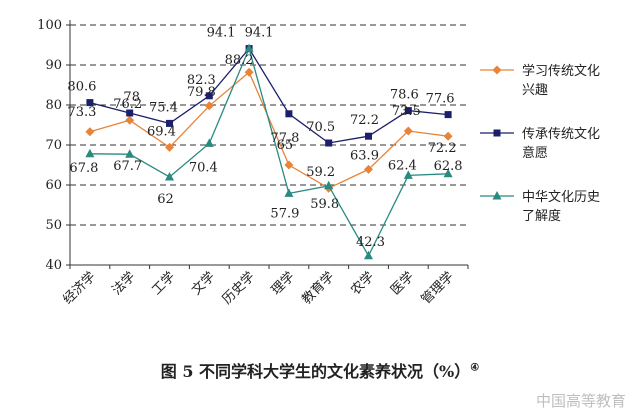 This screenshot has width=640, height=417. I want to click on x-tick-label: 理学, so click(283, 284).